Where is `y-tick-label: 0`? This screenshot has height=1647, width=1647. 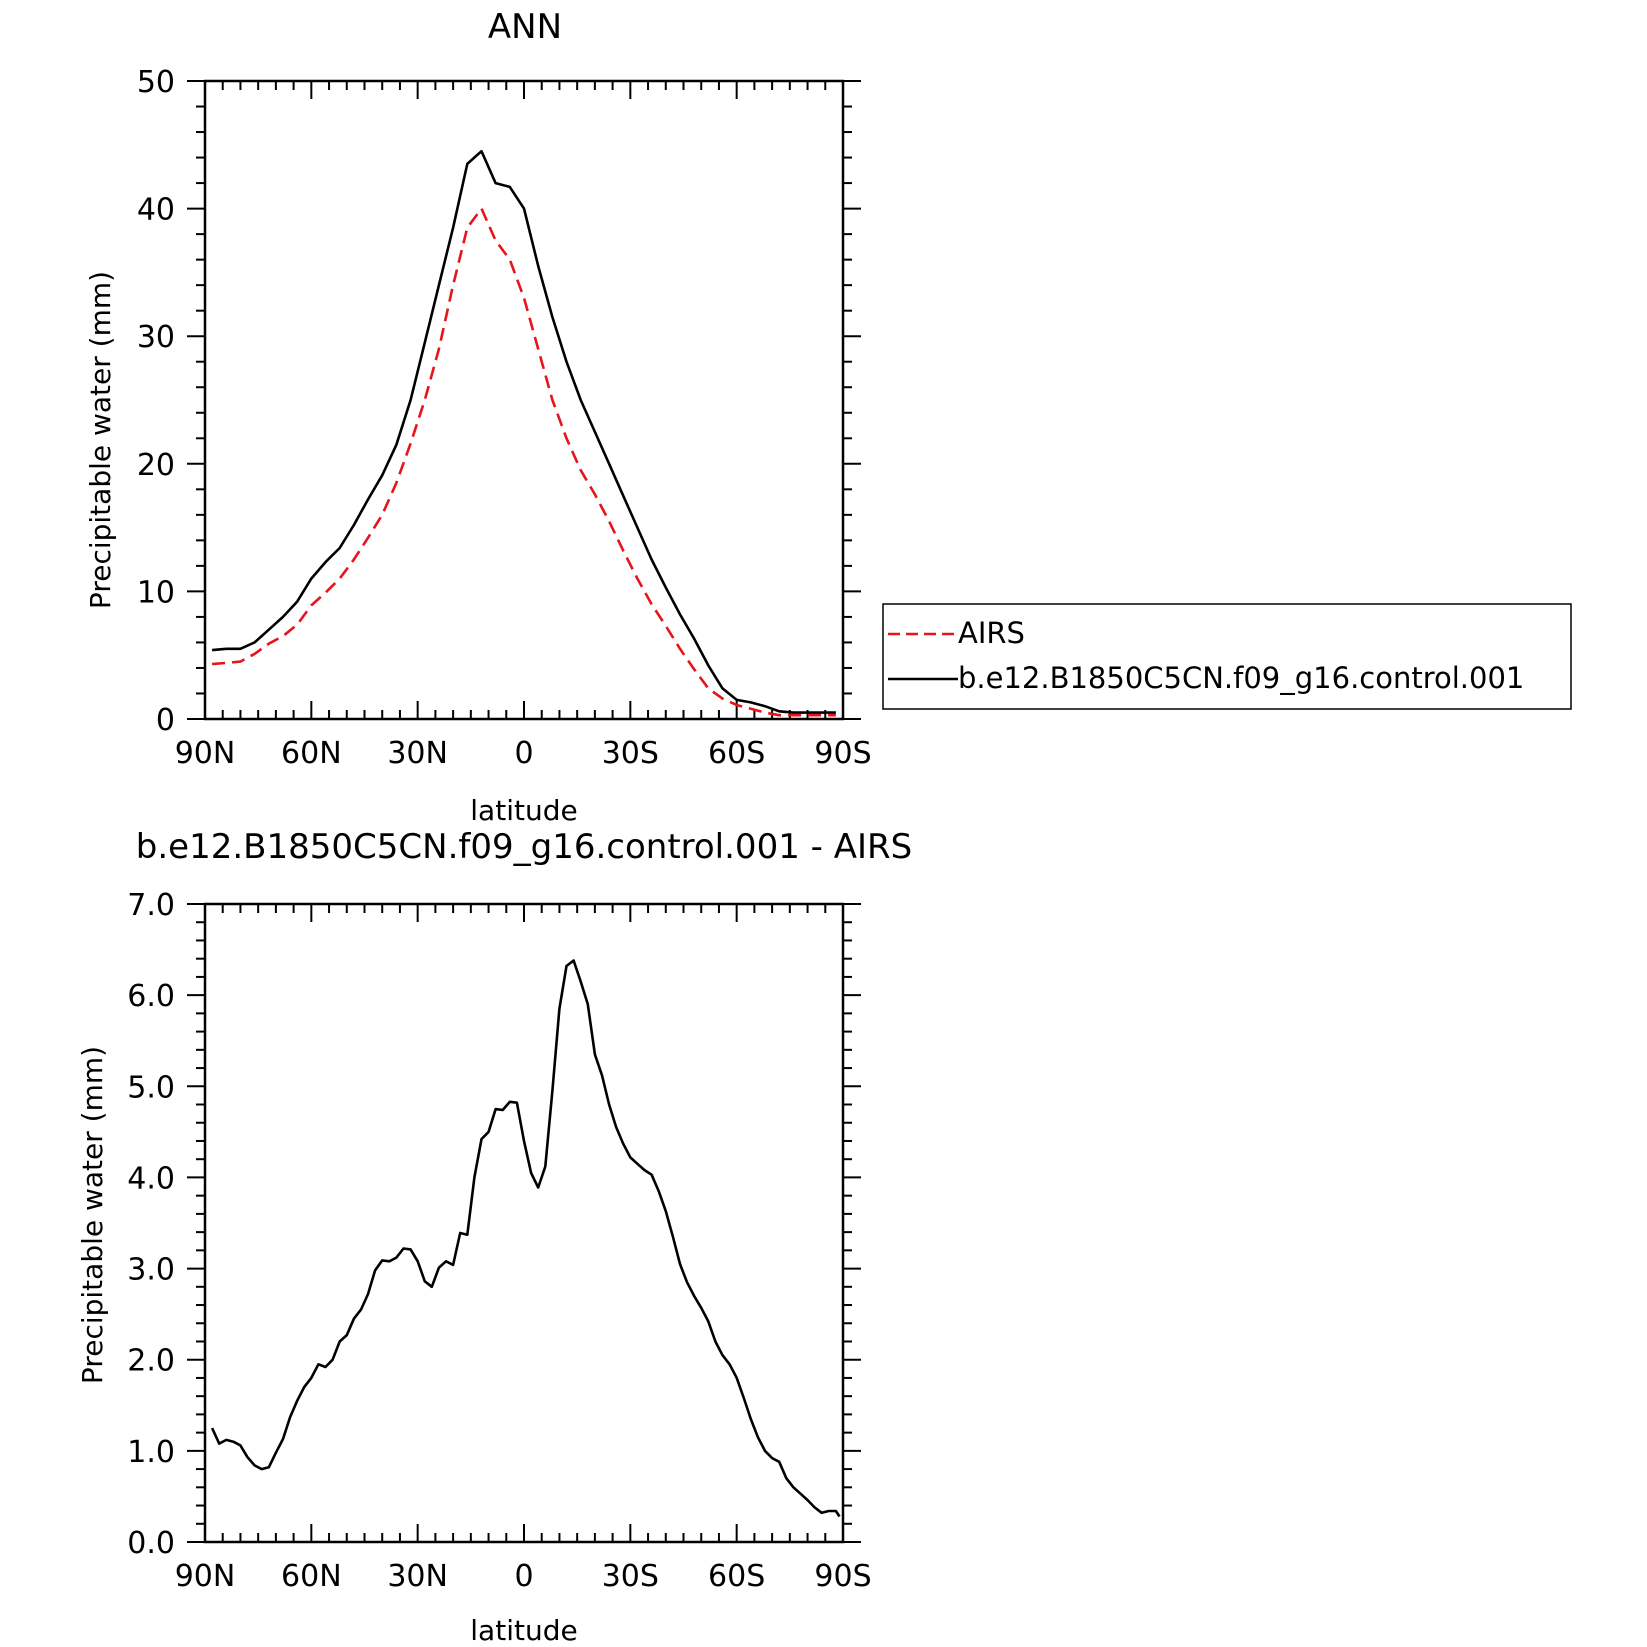 y-tick-label: 0 is located at coordinates (165, 720).